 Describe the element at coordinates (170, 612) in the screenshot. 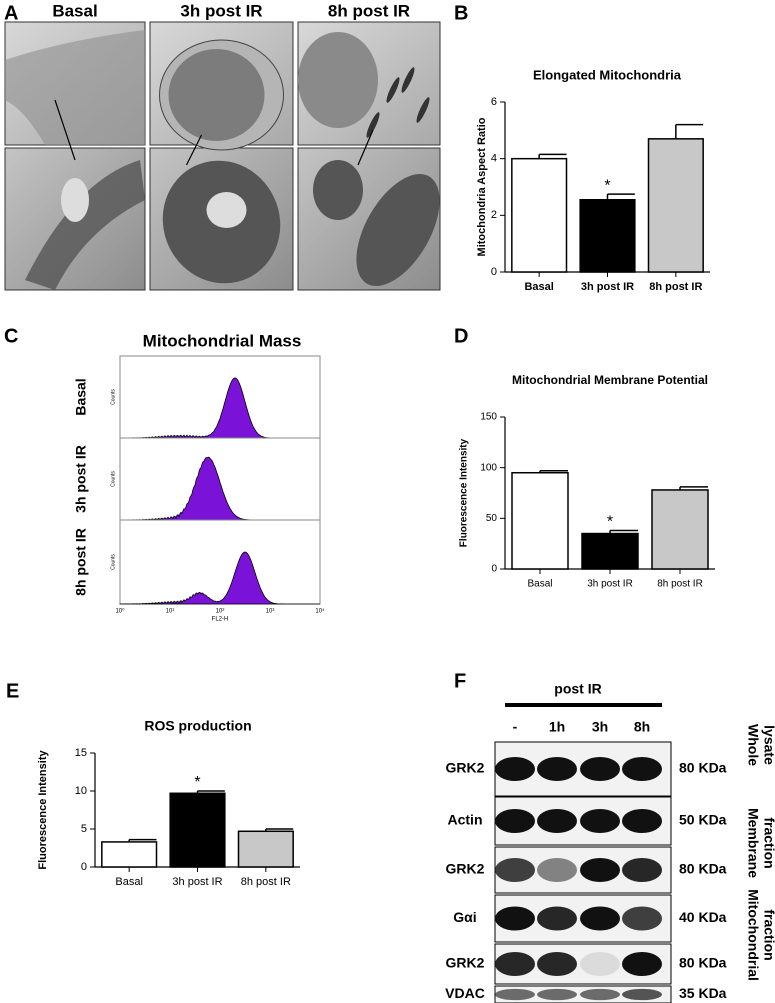

I see `x-tick-label: 10¹` at that location.